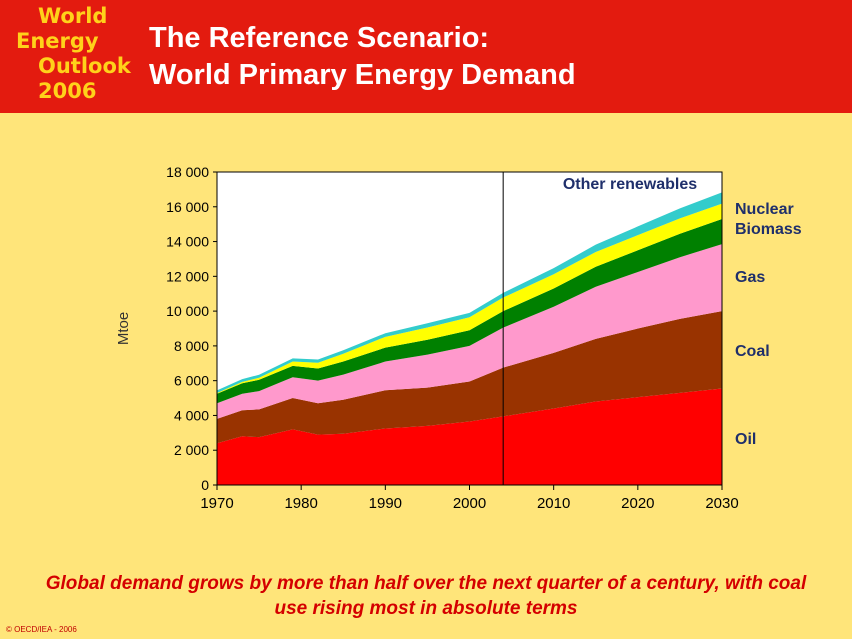  I want to click on x-tick-label: 1980, so click(300, 503).